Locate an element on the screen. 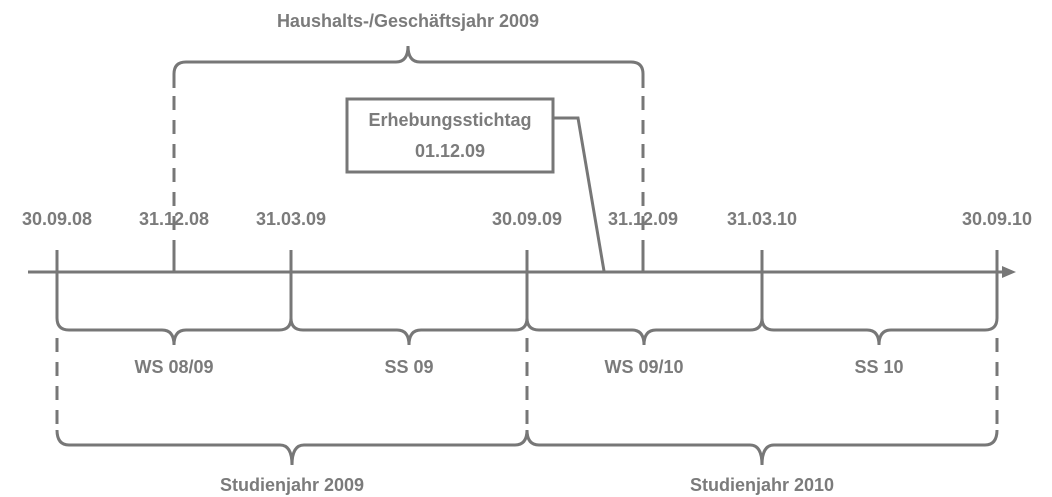  date-label: 30.09.09 is located at coordinates (527, 219).